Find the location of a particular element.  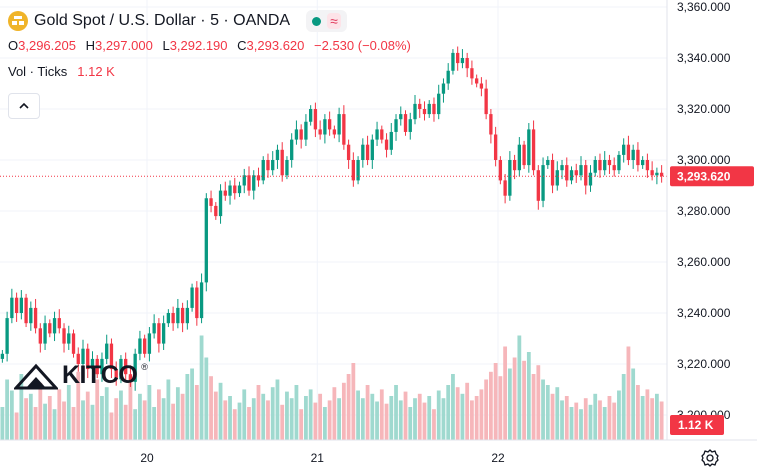

gear-icon is located at coordinates (710, 458).